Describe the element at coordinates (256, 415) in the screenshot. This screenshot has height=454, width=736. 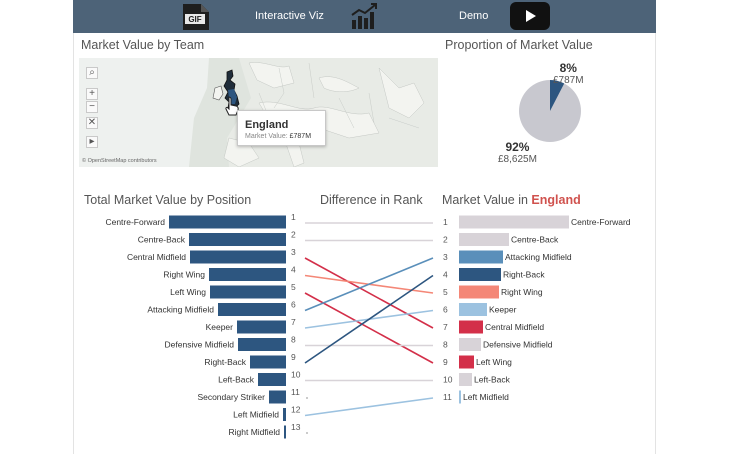
I see `position-bar-label: Left Midfield` at that location.